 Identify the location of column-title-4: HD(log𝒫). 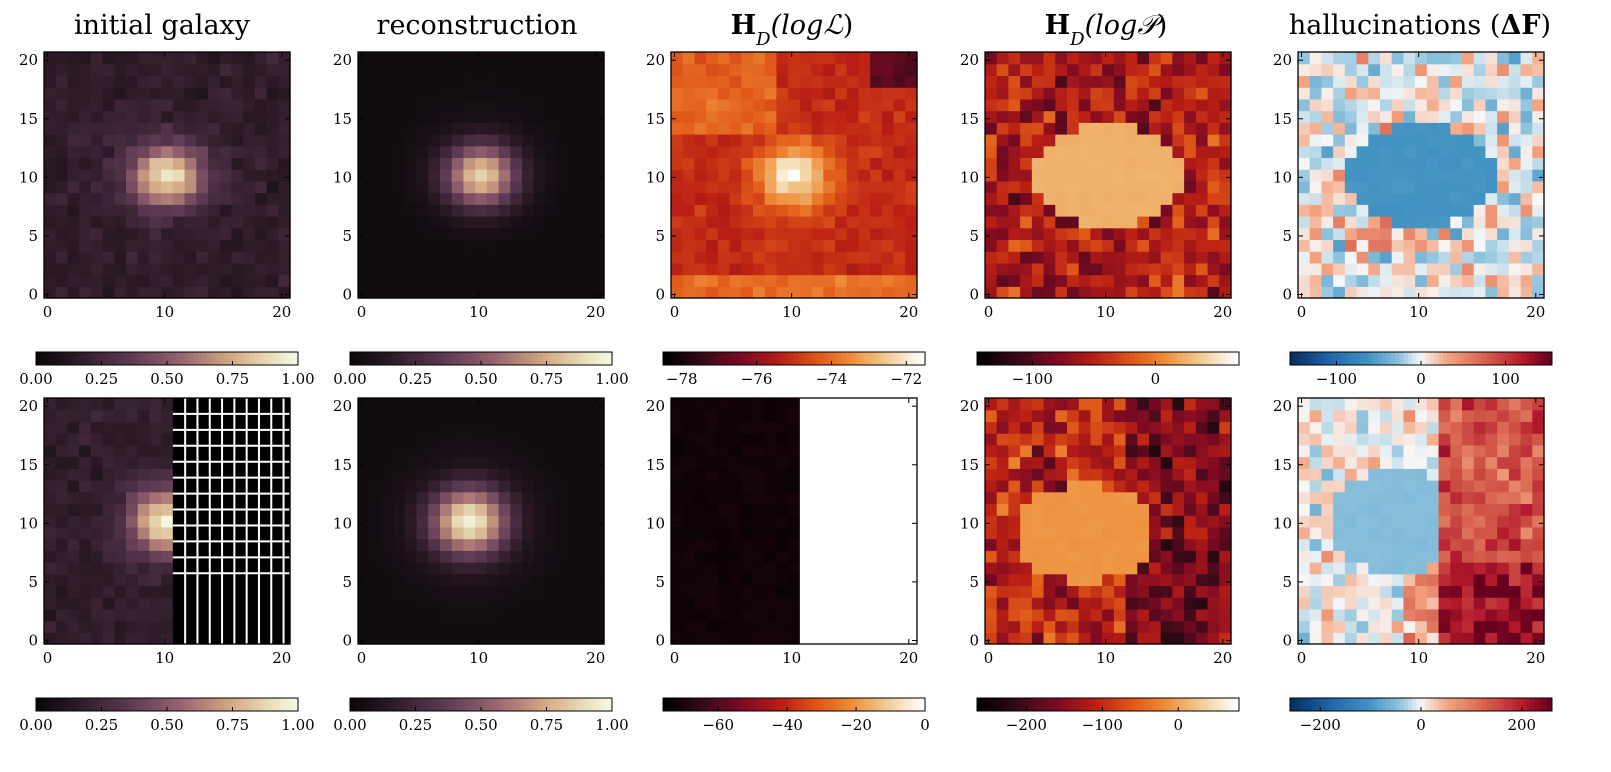
(1106, 30).